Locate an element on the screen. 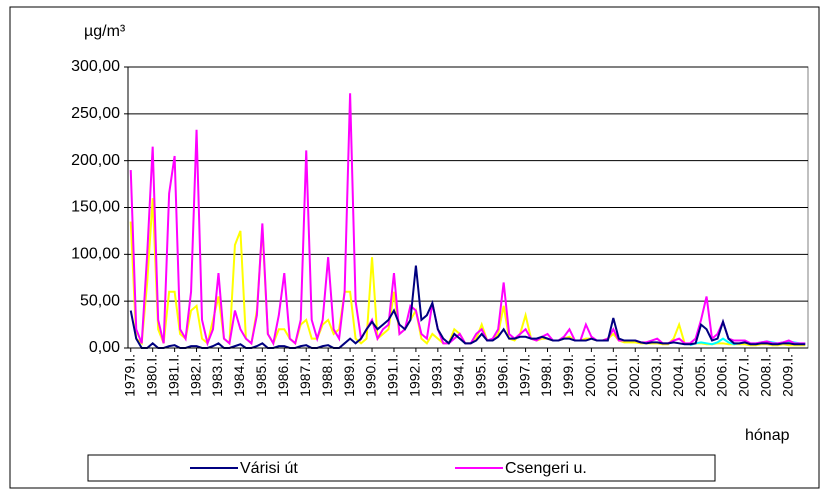  x-tick-label: 1984.I. is located at coordinates (239, 375).